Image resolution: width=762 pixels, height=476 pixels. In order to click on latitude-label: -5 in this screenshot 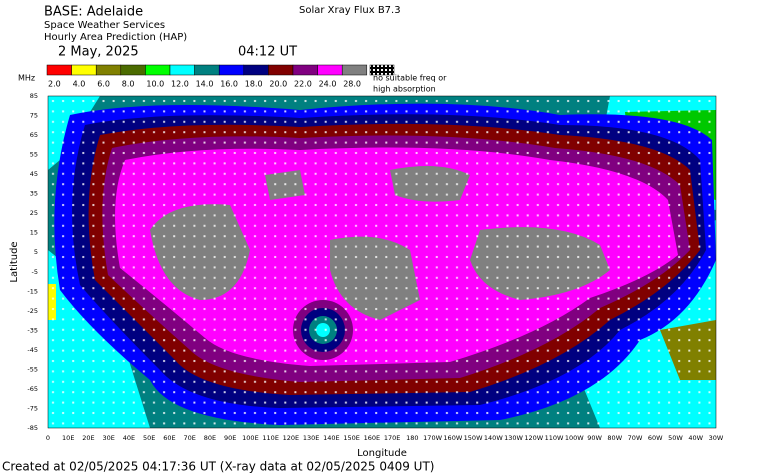, I will do `click(35, 272)`.